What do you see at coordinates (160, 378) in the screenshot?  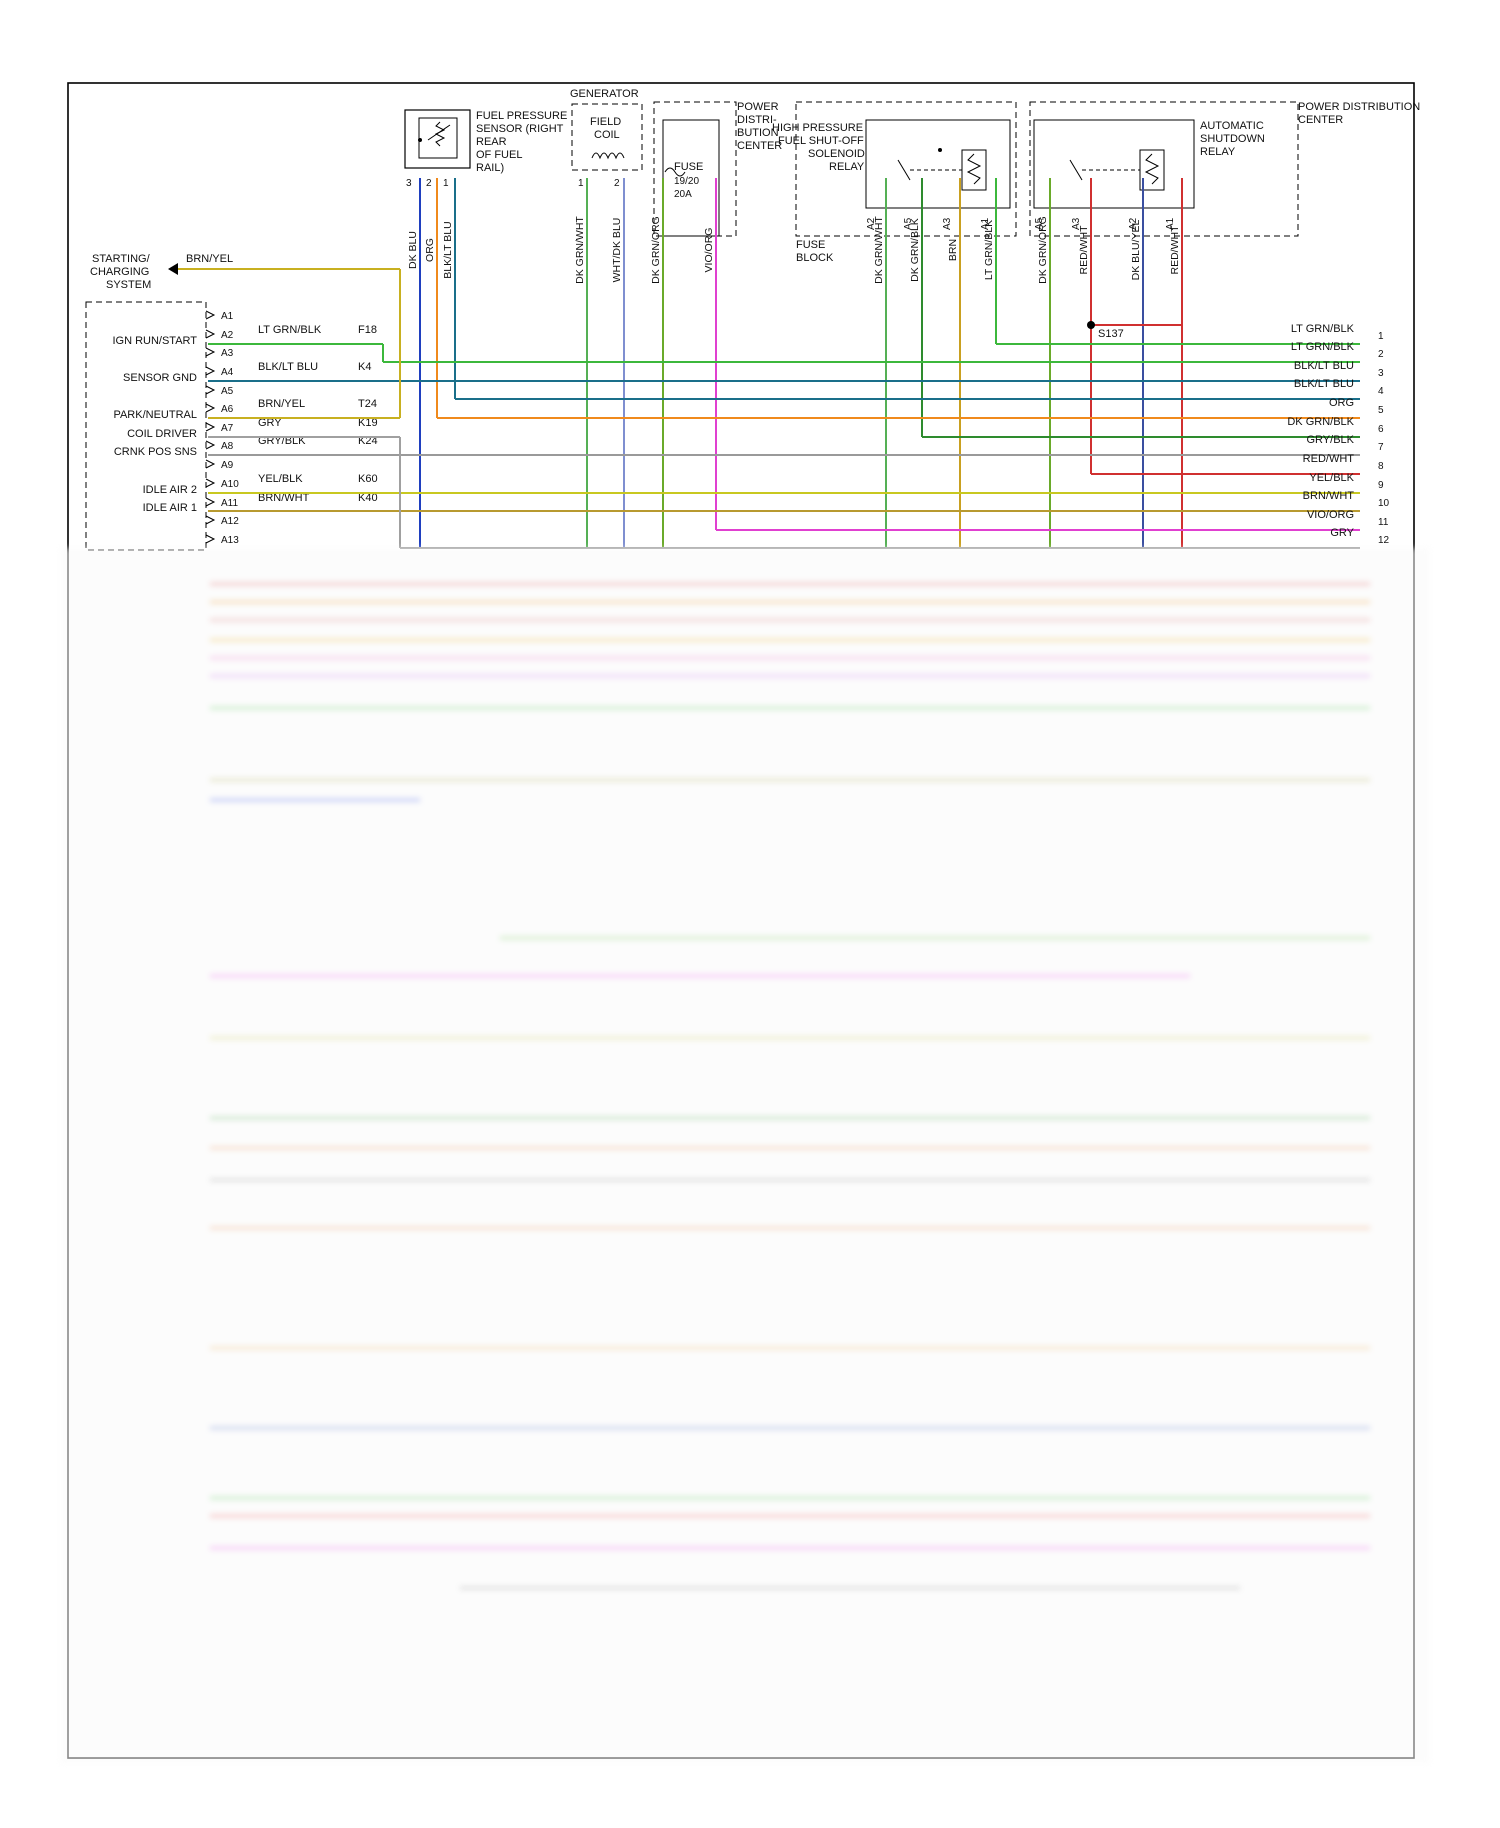 I see `ecm-function-label: SENSOR GND` at bounding box center [160, 378].